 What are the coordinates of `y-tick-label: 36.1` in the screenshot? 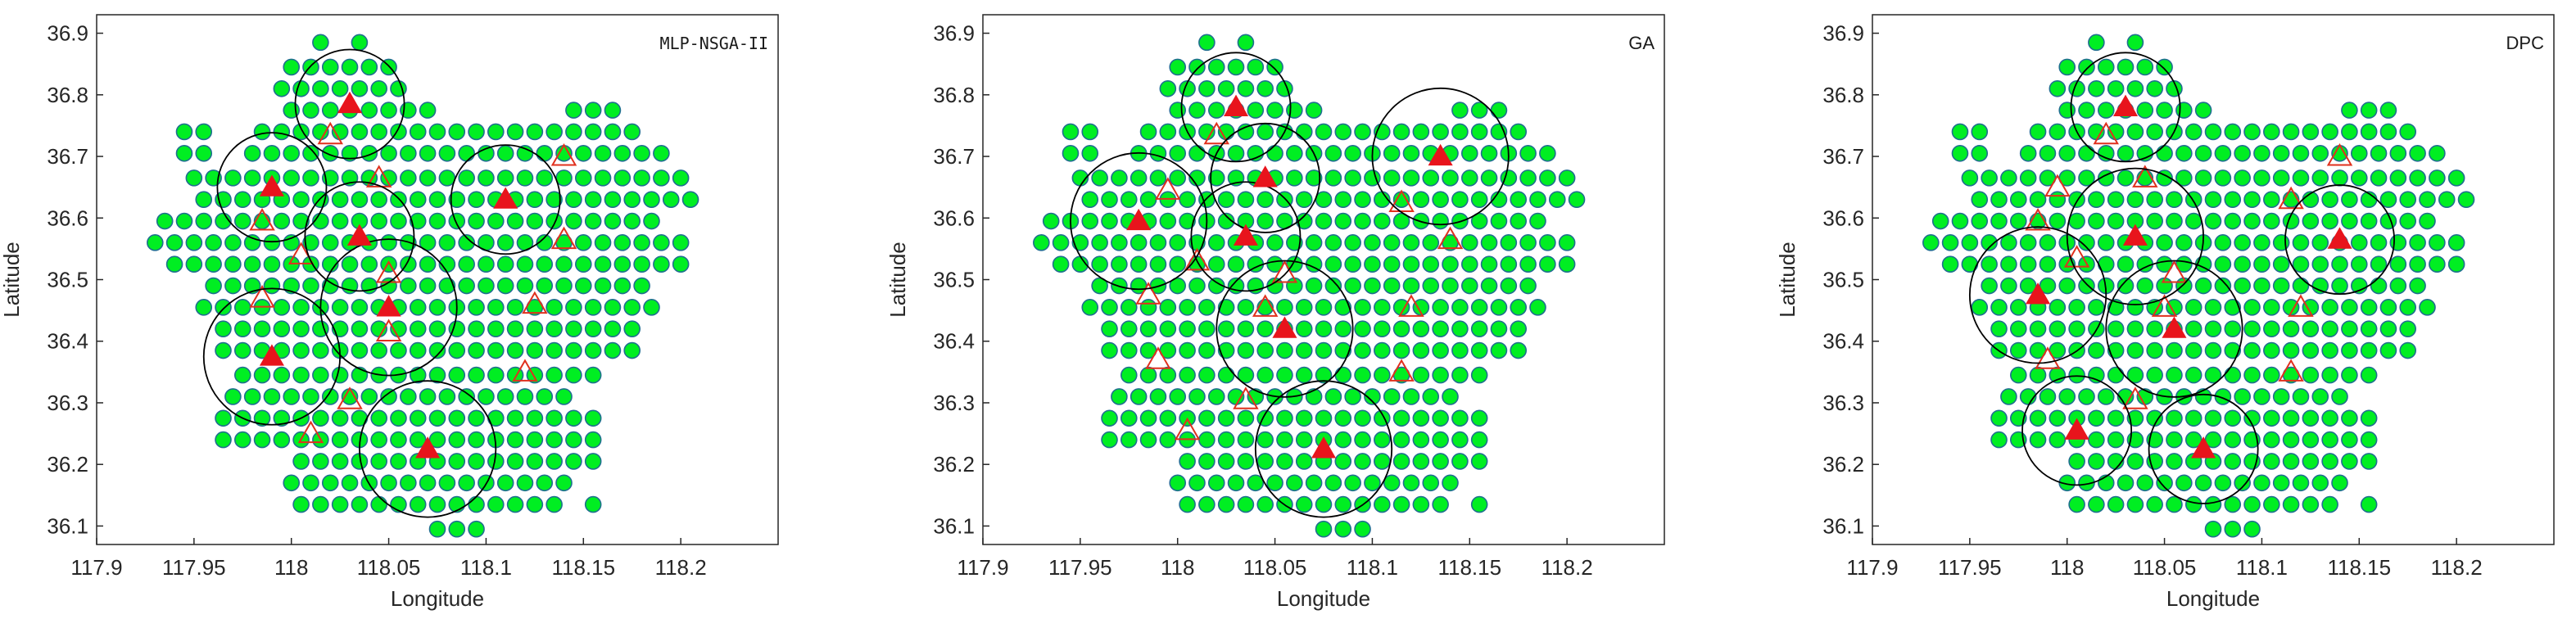 It's located at (67, 525).